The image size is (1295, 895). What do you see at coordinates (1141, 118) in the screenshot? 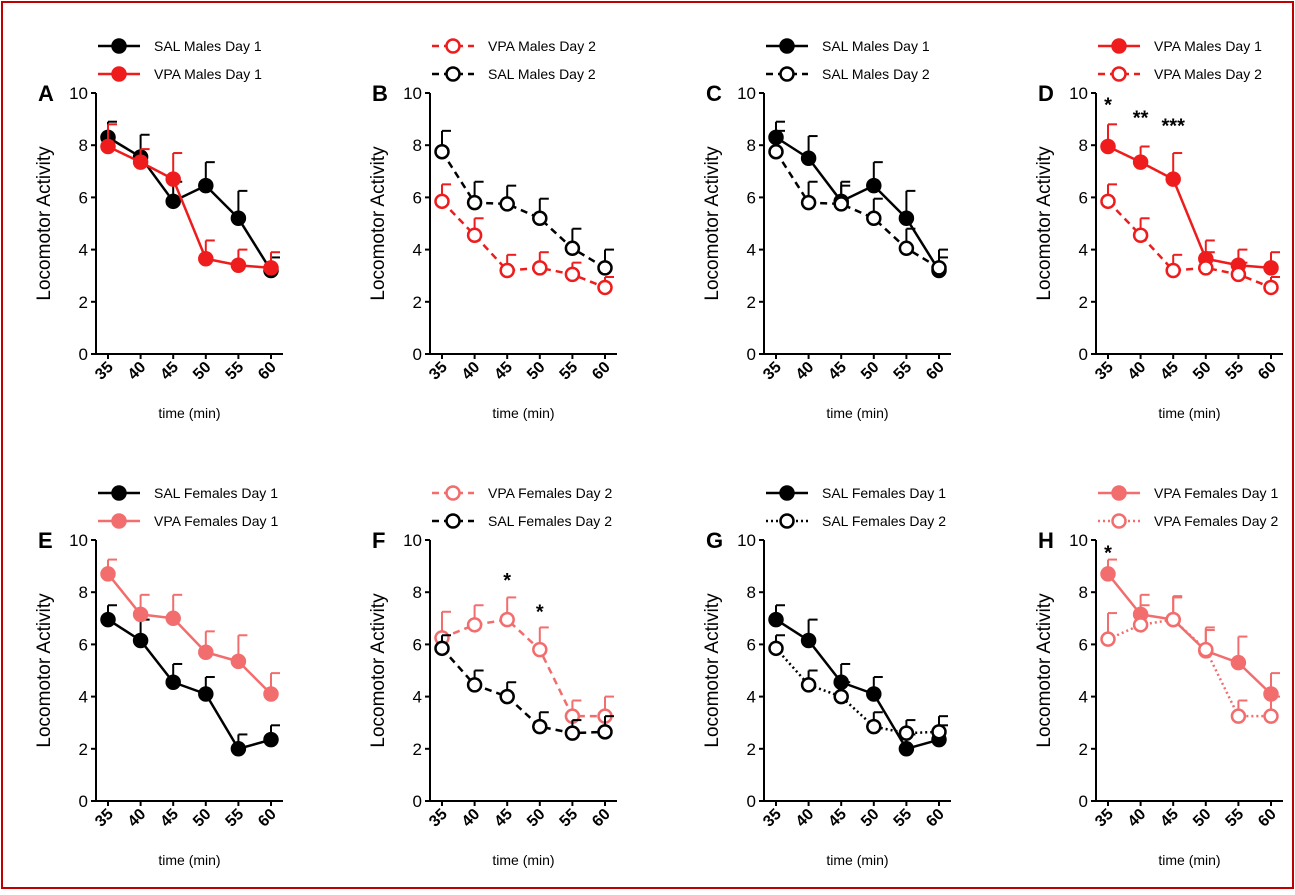
I see `significance-marker: **` at bounding box center [1141, 118].